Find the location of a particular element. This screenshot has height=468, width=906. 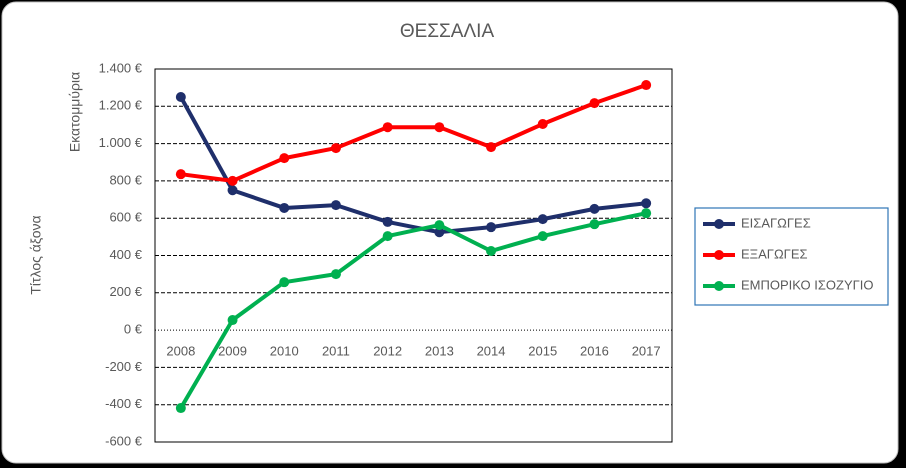

x-tick-label: 2014 is located at coordinates (491, 351).